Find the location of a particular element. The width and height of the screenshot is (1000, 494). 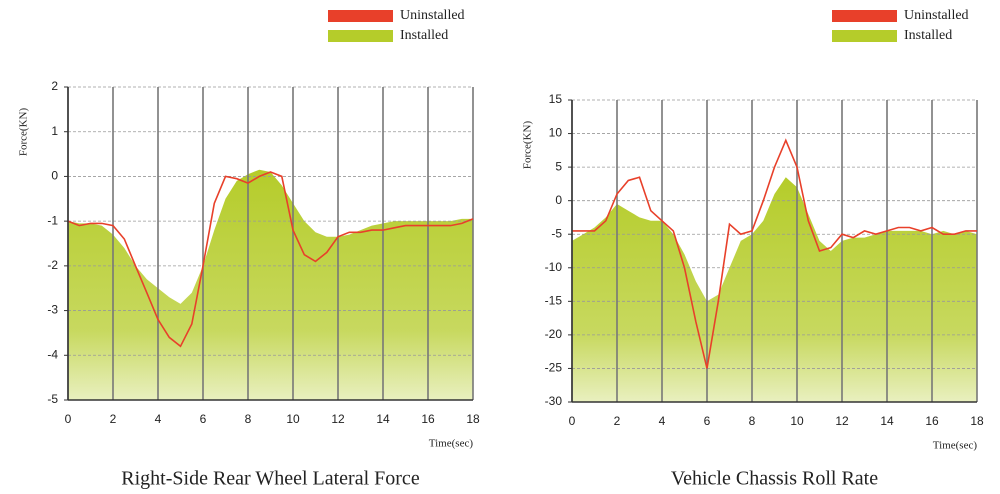

y-tick-label: 15 is located at coordinates (556, 99).